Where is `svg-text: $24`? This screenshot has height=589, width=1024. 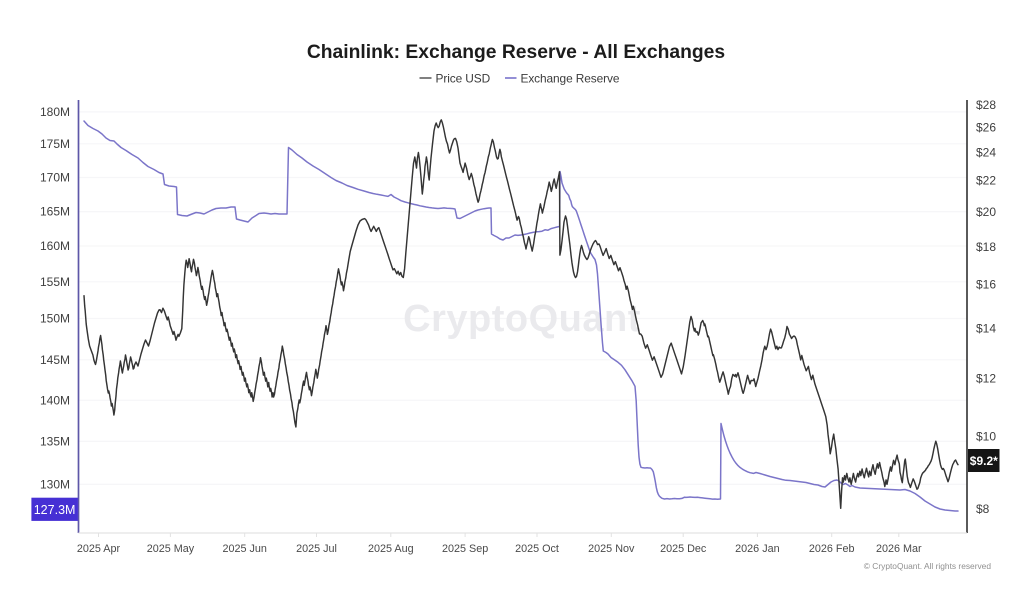
svg-text: $24 is located at coordinates (986, 153).